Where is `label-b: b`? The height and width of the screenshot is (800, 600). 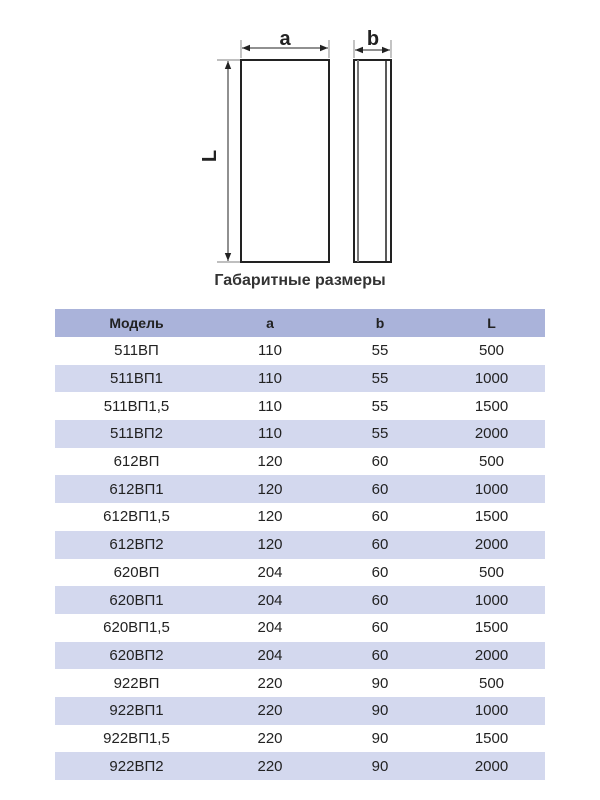
label-b: b is located at coordinates (373, 39).